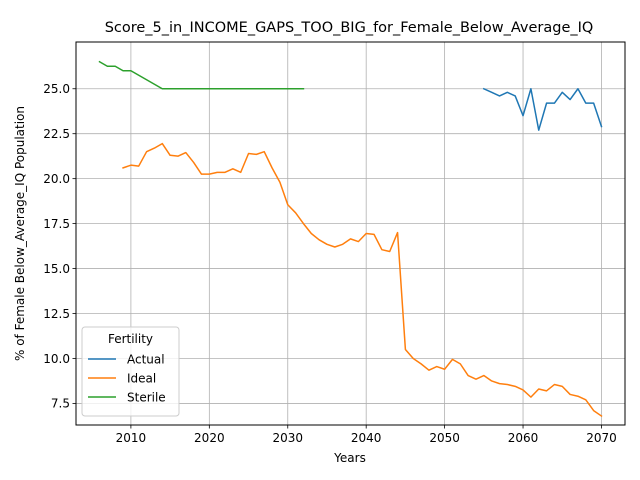  What do you see at coordinates (60, 404) in the screenshot?
I see `y-tick-label: 7.5` at bounding box center [60, 404].